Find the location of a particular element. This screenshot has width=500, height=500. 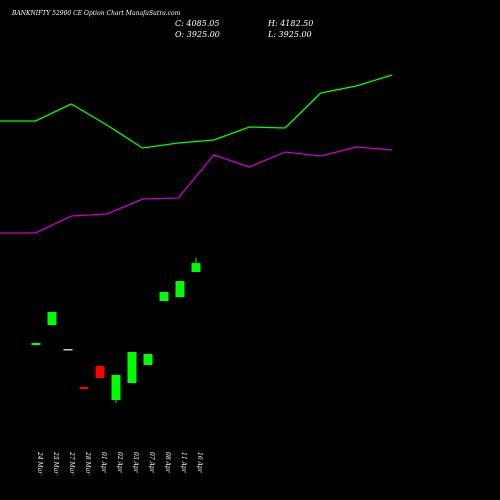

x-tick-label: 01 Apr is located at coordinates (103, 463).